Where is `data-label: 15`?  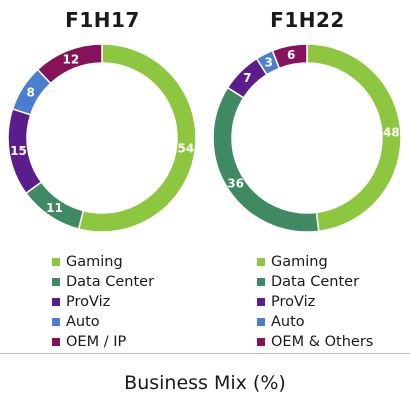
data-label: 15 is located at coordinates (18, 151).